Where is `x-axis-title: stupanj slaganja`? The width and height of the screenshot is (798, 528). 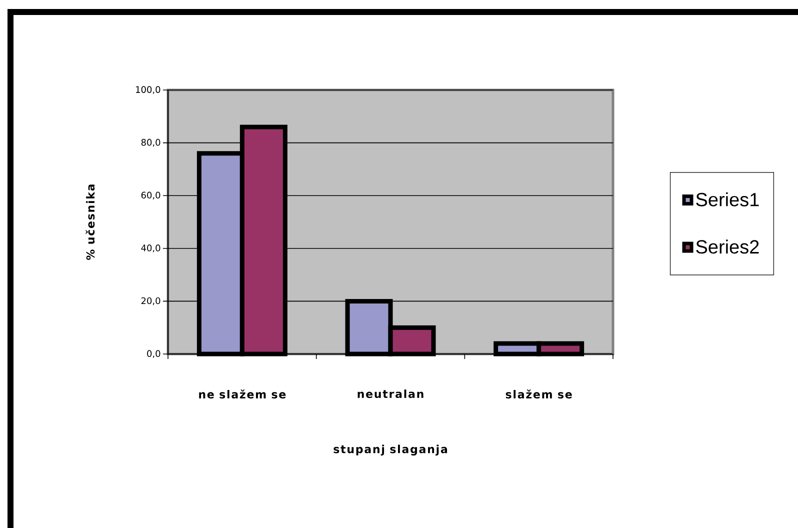
x-axis-title: stupanj slaganja is located at coordinates (391, 450).